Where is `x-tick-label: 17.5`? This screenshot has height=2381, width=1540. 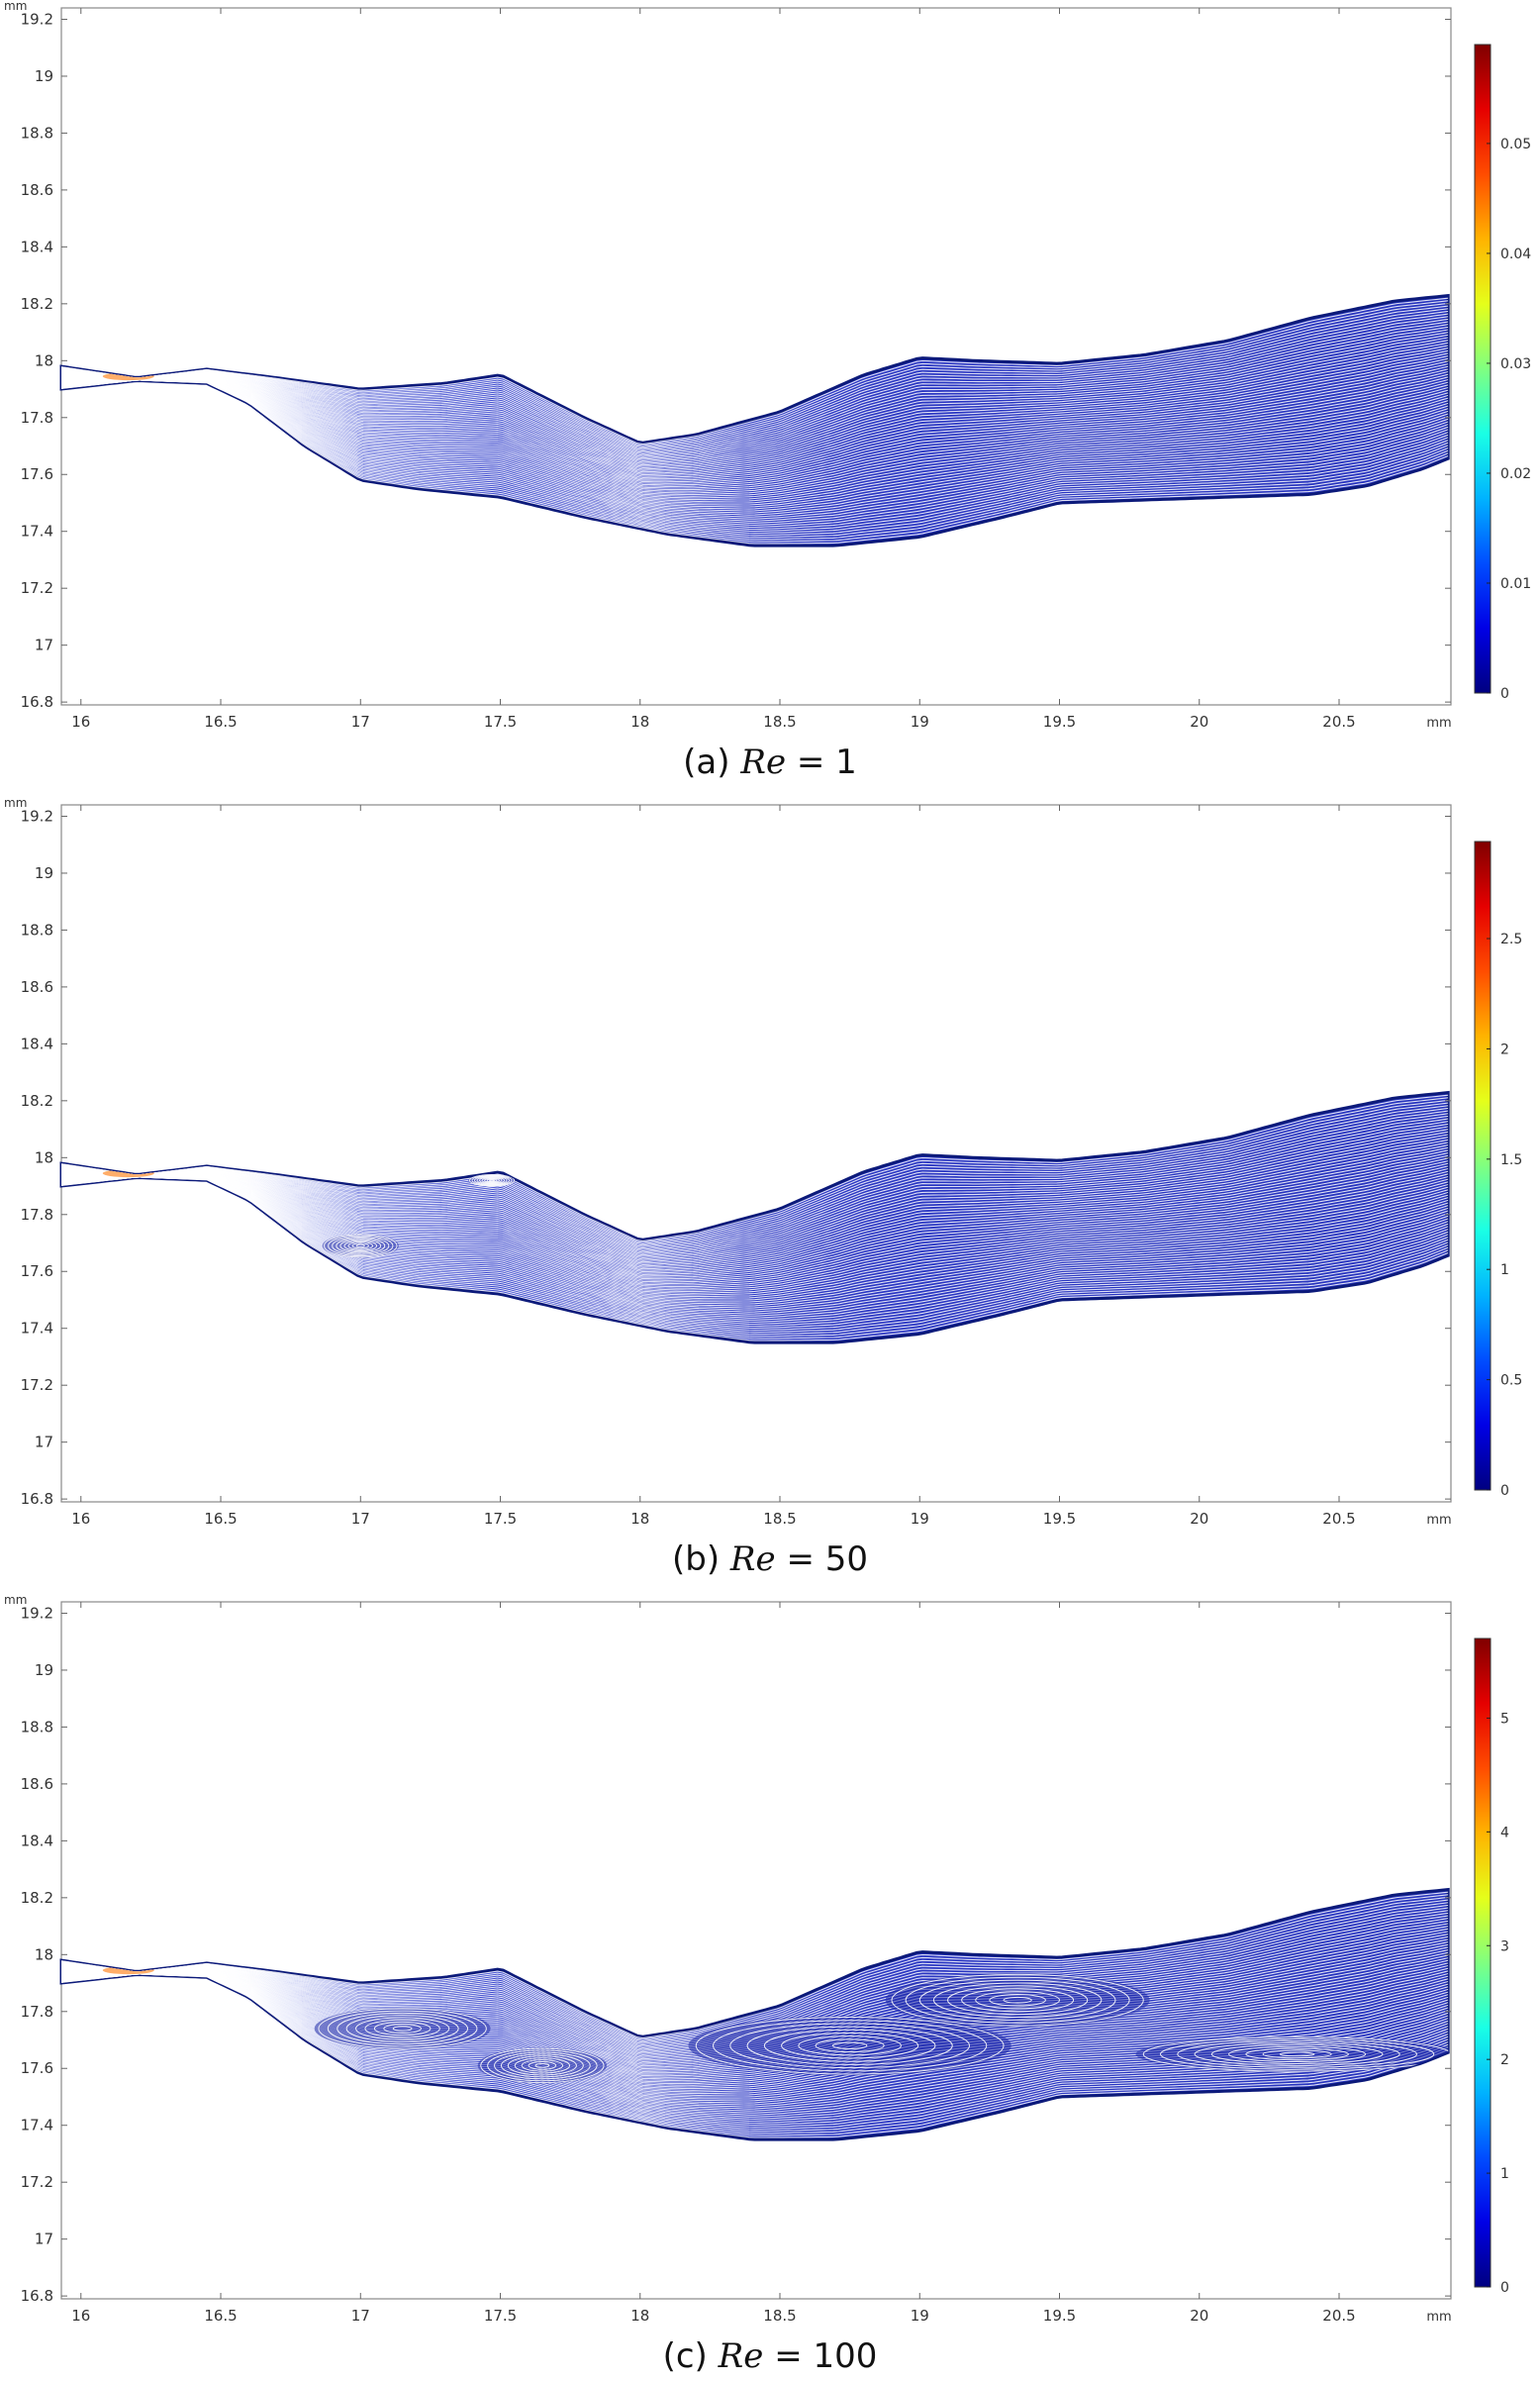
x-tick-label: 17.5 is located at coordinates (500, 722).